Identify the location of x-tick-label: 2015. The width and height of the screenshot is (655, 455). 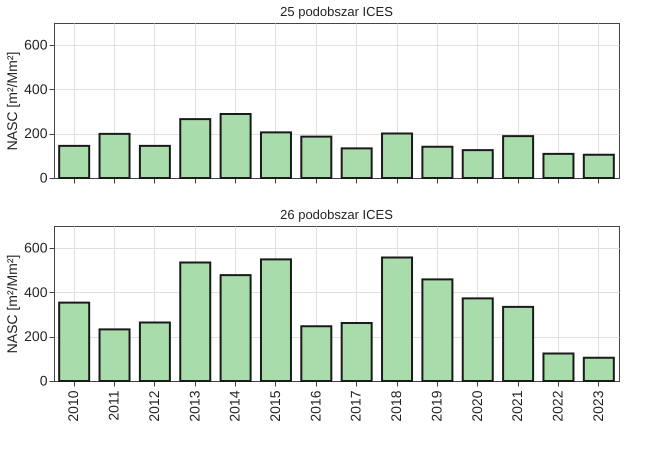
(274, 406).